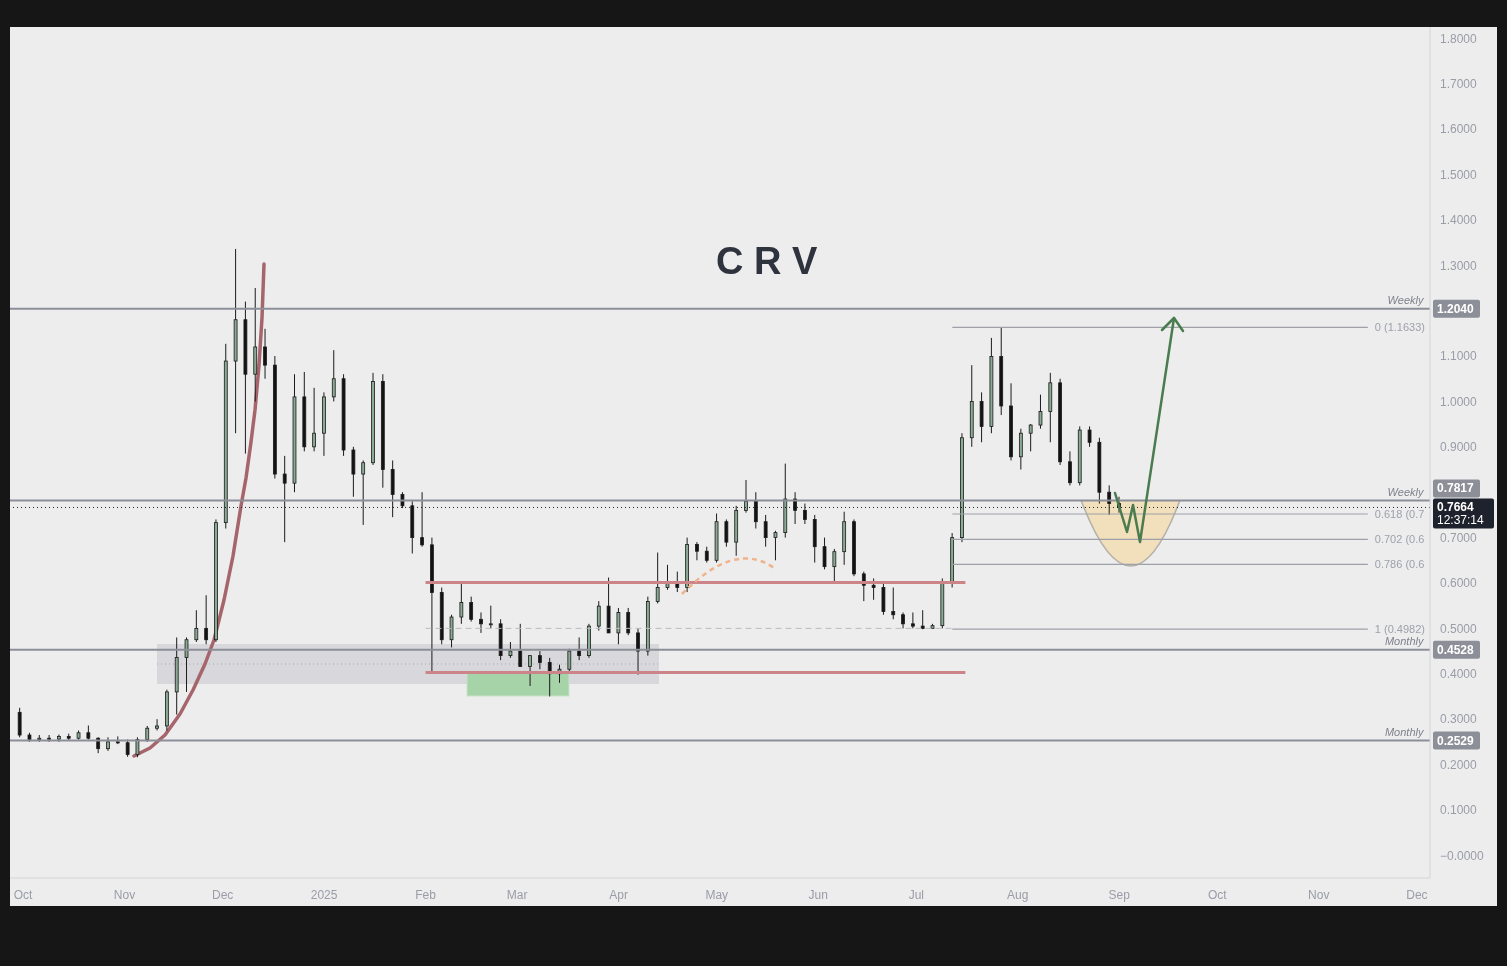 Image resolution: width=1507 pixels, height=966 pixels. What do you see at coordinates (1462, 855) in the screenshot?
I see `y-tick-label: −0.0000` at bounding box center [1462, 855].